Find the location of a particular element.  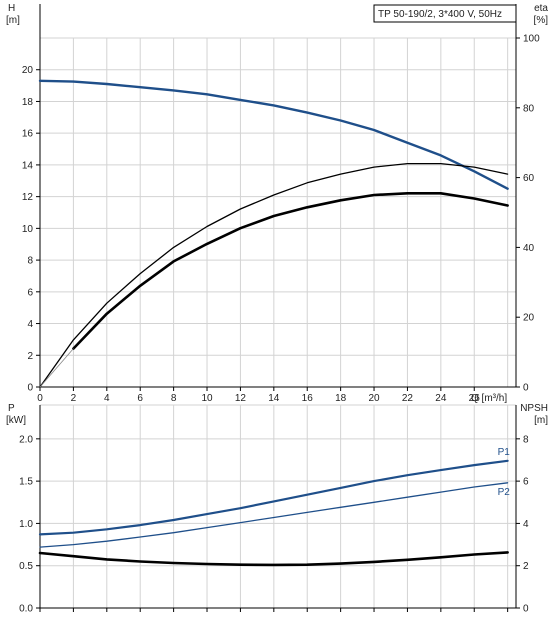

left-tick-label: 18 is located at coordinates (28, 102).